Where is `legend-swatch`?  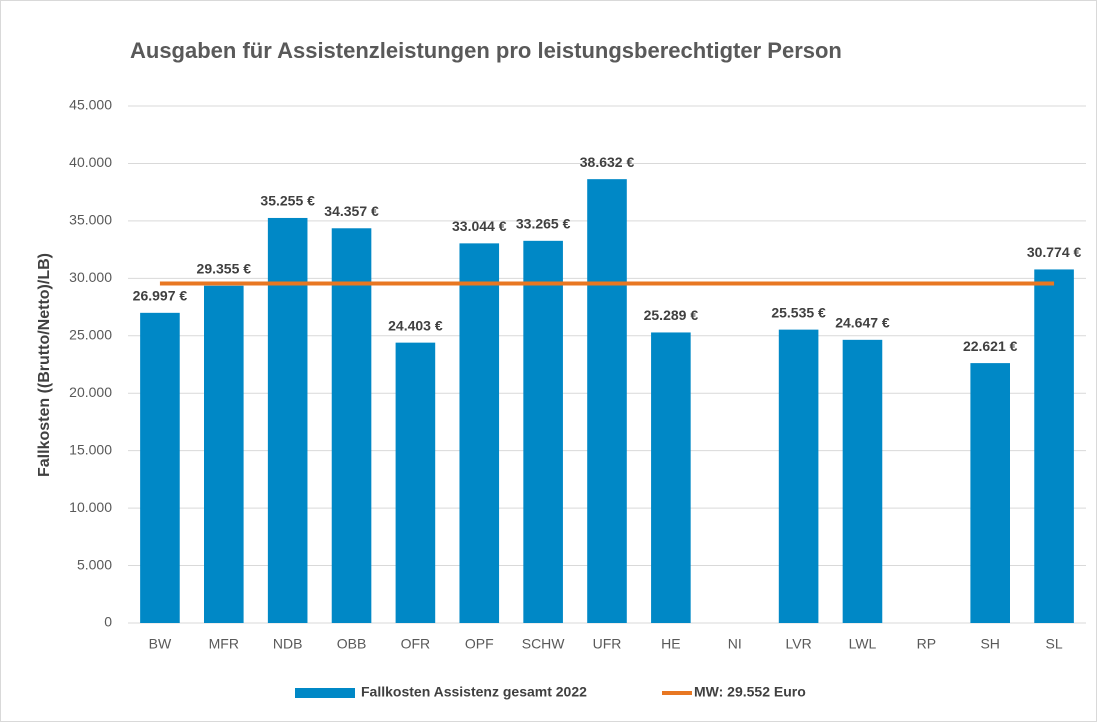
legend-swatch is located at coordinates (325, 693).